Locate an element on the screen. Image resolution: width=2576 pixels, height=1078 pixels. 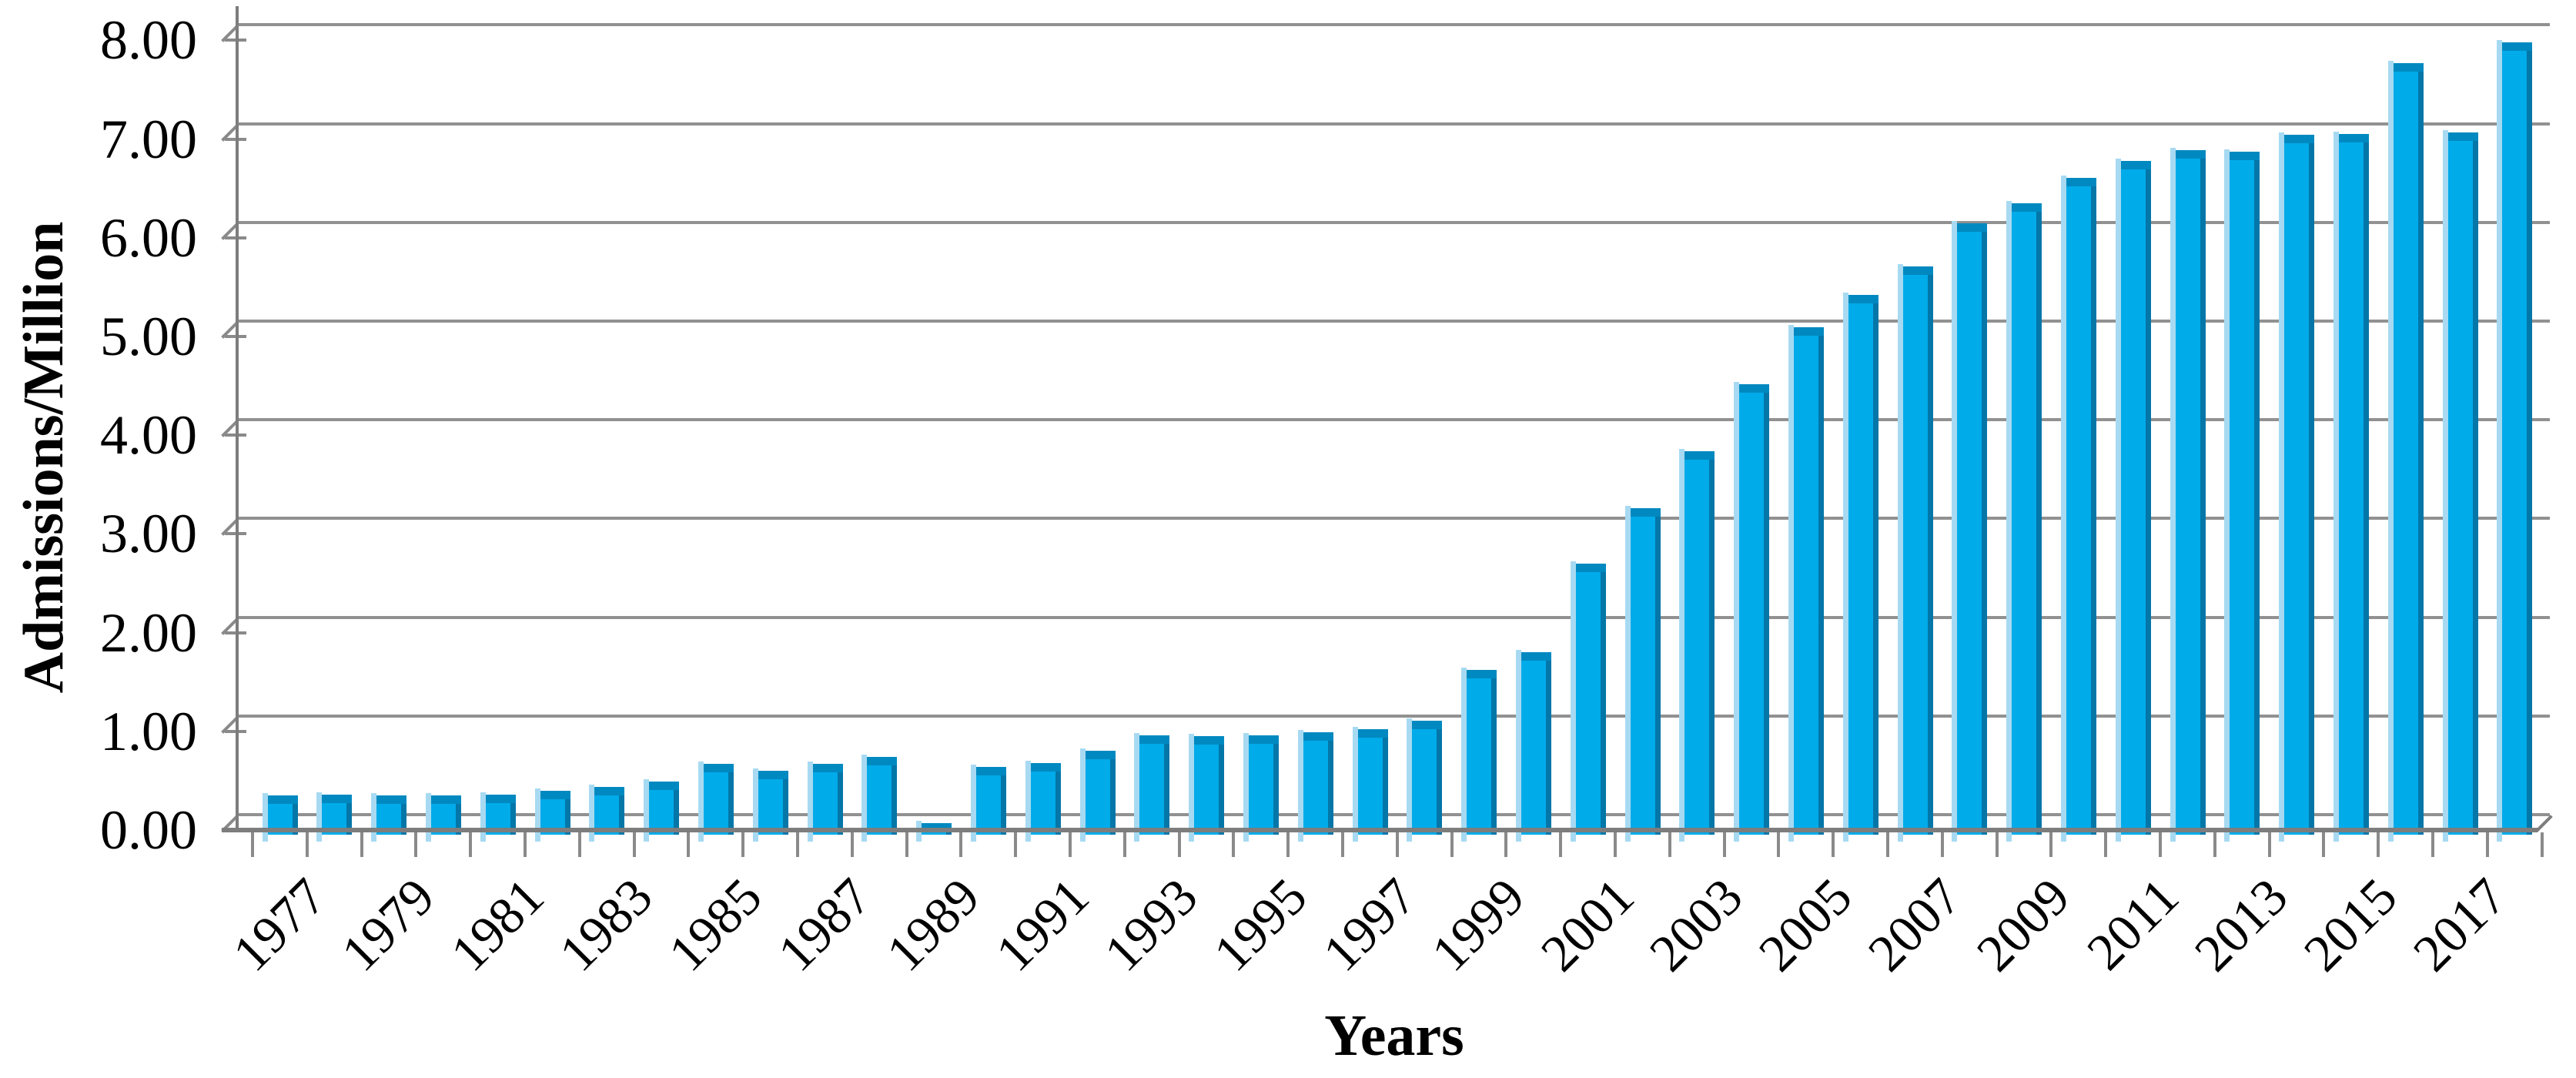
bar-glow-2005 is located at coordinates (1791, 583).